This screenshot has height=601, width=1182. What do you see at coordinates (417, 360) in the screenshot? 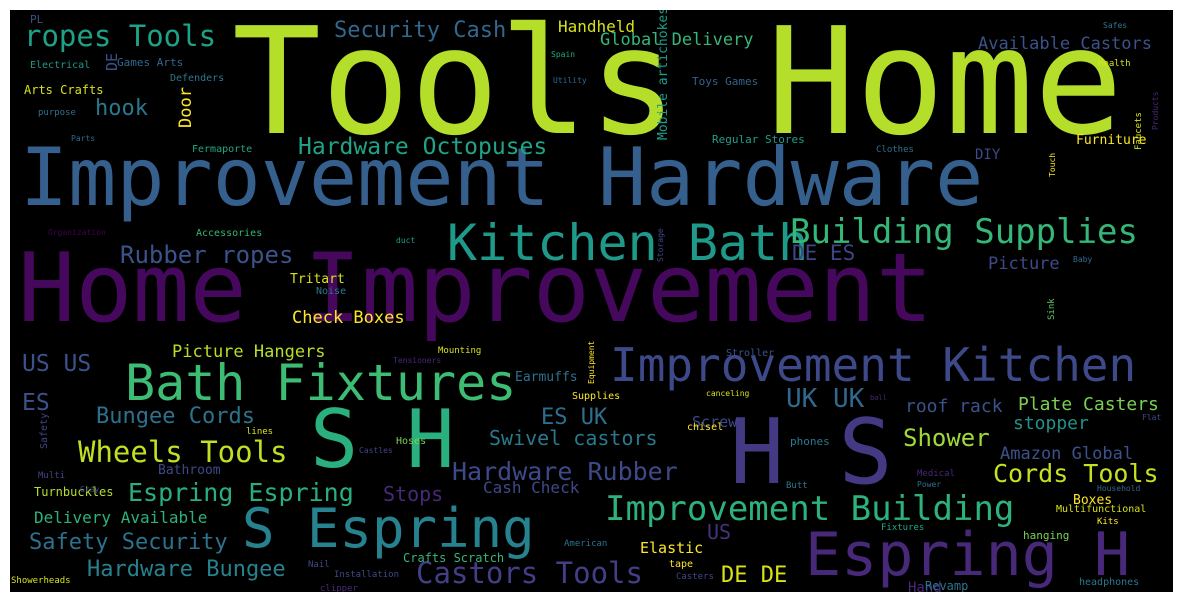
I see `cloud-word: Tensioners` at bounding box center [417, 360].